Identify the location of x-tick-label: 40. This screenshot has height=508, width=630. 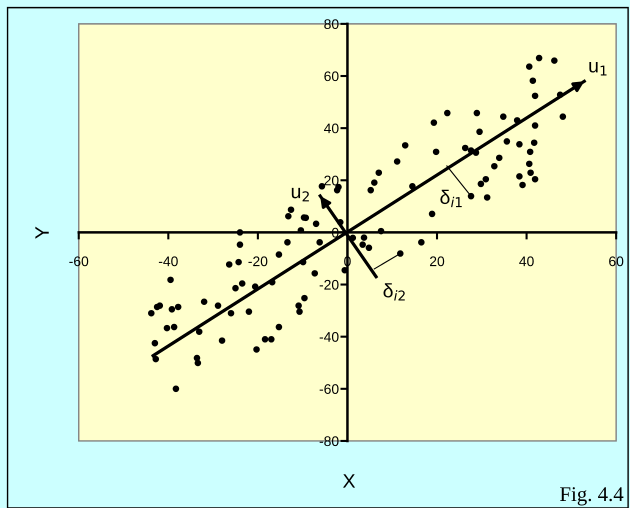
(526, 261).